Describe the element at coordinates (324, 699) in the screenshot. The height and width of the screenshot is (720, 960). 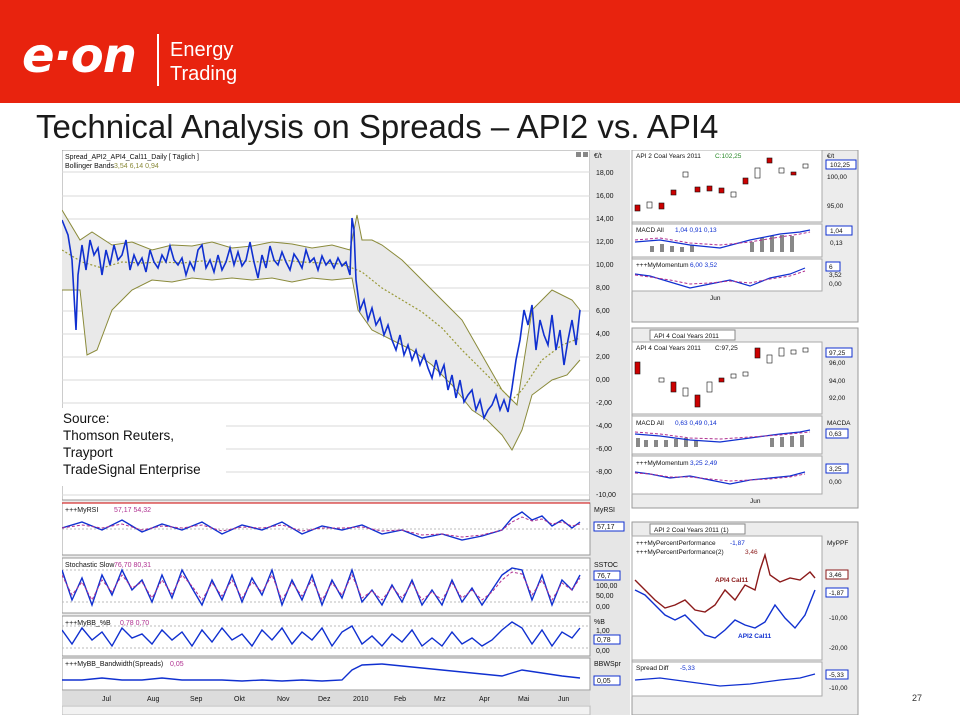
I see `svg-text: Dez` at that location.